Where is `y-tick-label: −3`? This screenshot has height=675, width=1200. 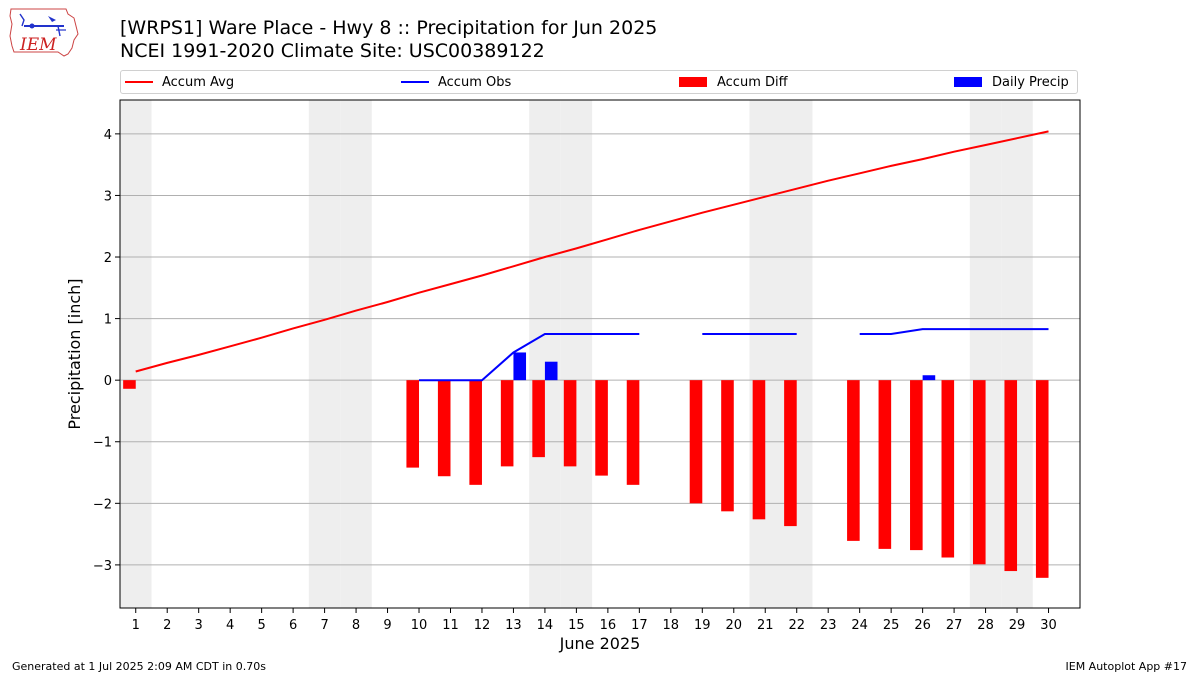
y-tick-label: −3 is located at coordinates (102, 566).